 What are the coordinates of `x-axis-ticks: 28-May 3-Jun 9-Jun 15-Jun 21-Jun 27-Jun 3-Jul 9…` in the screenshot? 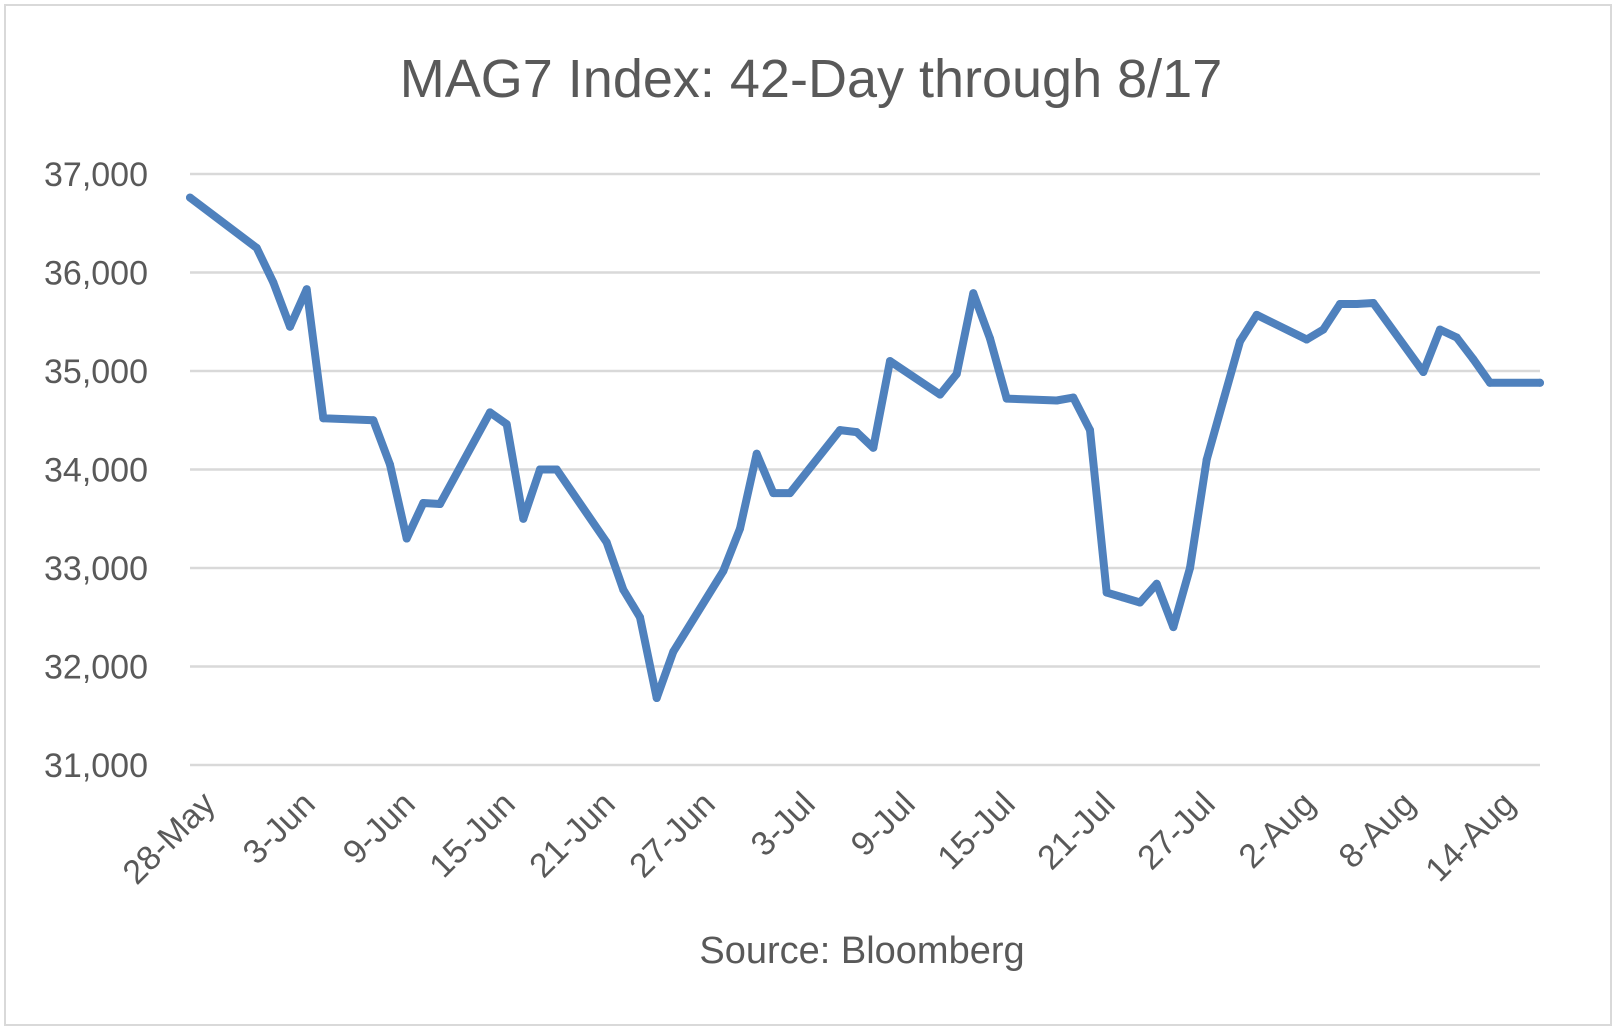 It's located at (819, 838).